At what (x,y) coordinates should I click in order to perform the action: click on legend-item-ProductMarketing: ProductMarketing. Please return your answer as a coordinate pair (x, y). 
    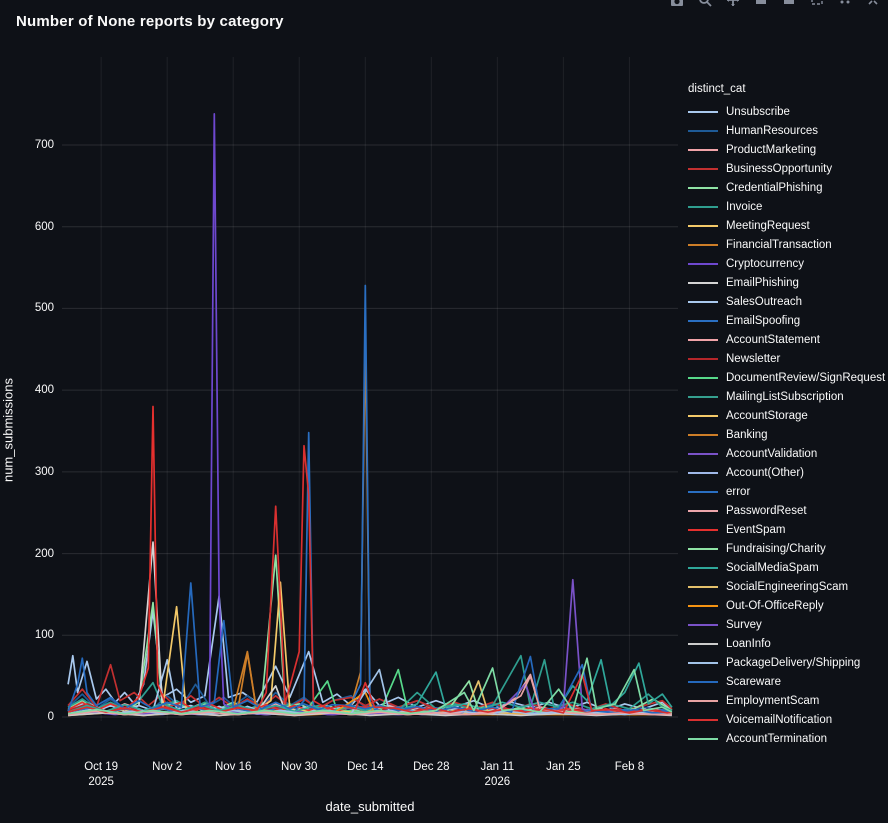
    Looking at the image, I should click on (787, 149).